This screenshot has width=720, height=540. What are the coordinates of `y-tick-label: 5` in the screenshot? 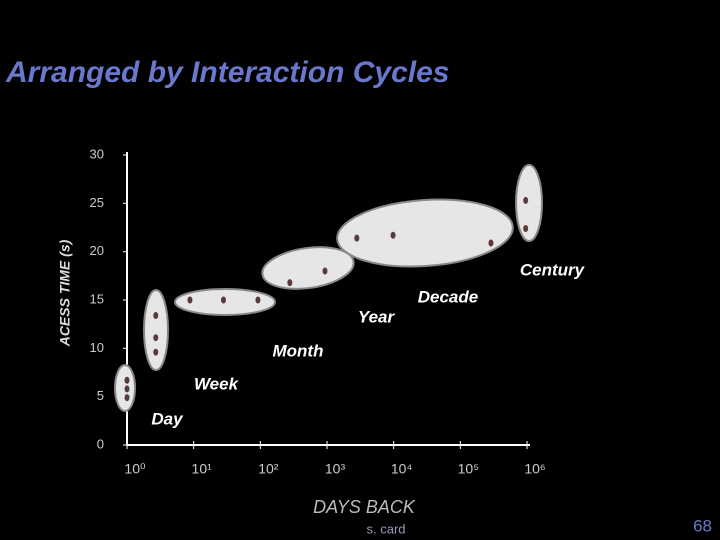 It's located at (100, 395).